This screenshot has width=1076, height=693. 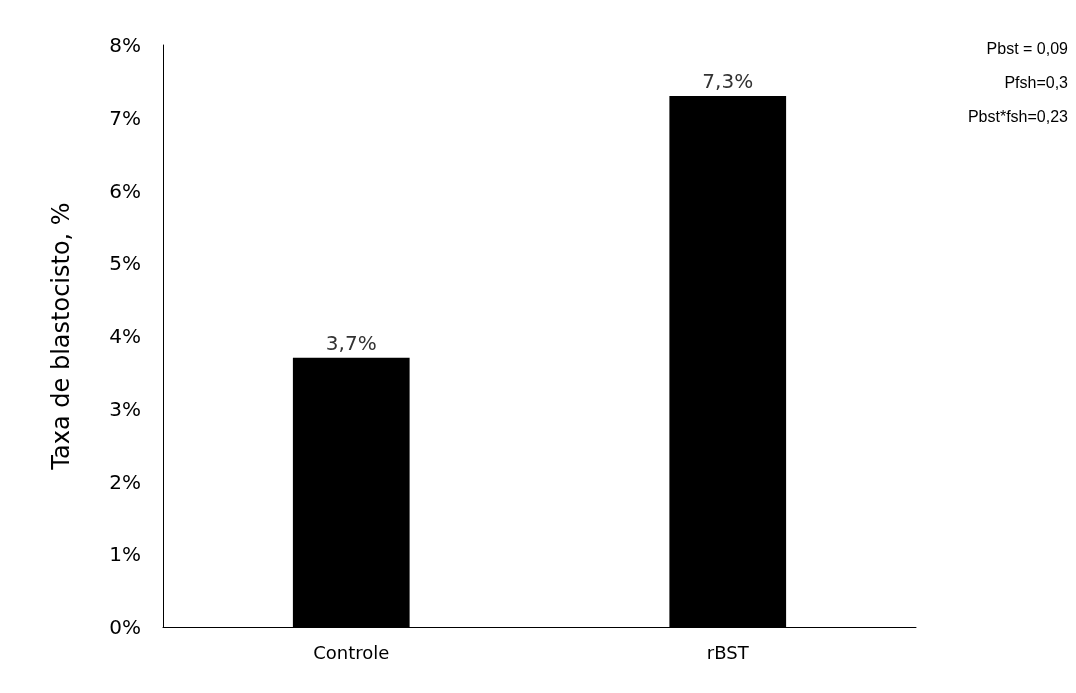 What do you see at coordinates (125, 554) in the screenshot?
I see `y-tick-label: 1%` at bounding box center [125, 554].